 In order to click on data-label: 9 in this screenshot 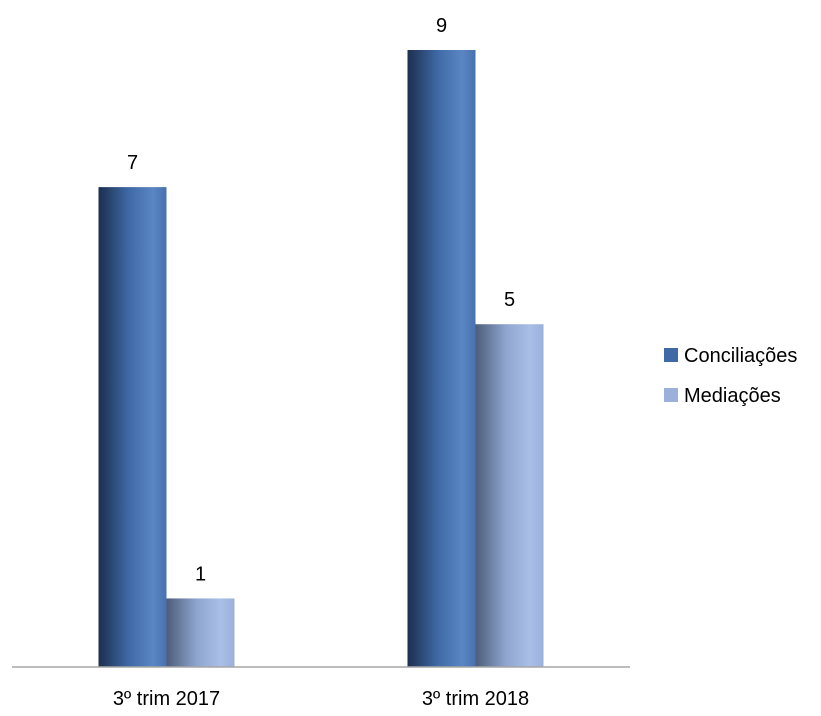, I will do `click(441, 26)`.